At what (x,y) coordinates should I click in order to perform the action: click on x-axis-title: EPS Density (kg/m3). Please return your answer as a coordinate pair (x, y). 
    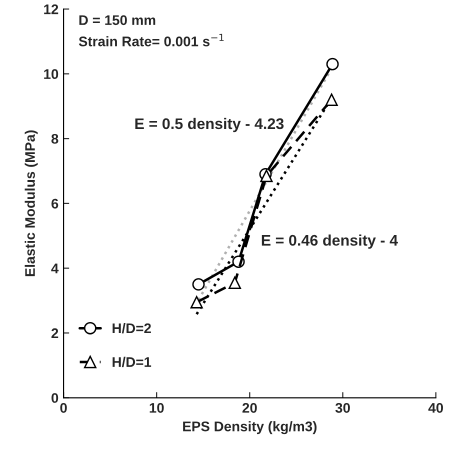
    Looking at the image, I should click on (250, 427).